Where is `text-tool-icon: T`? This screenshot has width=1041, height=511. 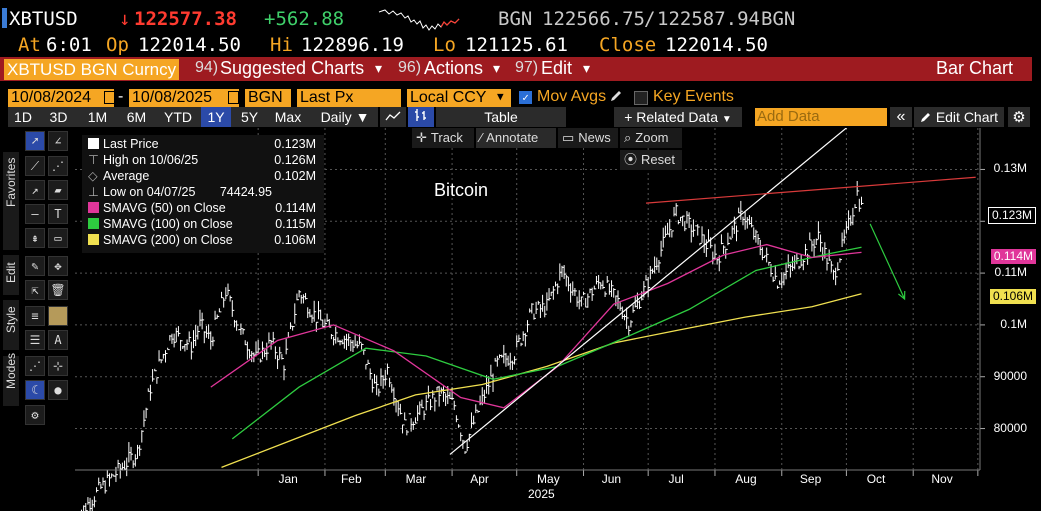 text-tool-icon: T is located at coordinates (58, 214).